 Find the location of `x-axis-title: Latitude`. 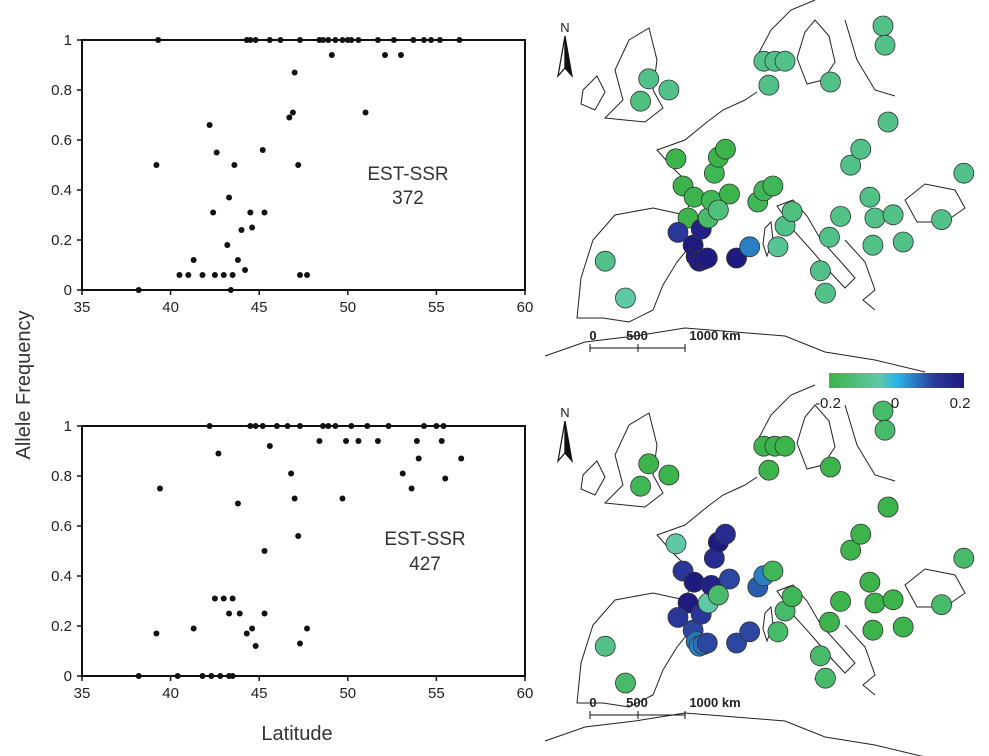

x-axis-title: Latitude is located at coordinates (296, 734).